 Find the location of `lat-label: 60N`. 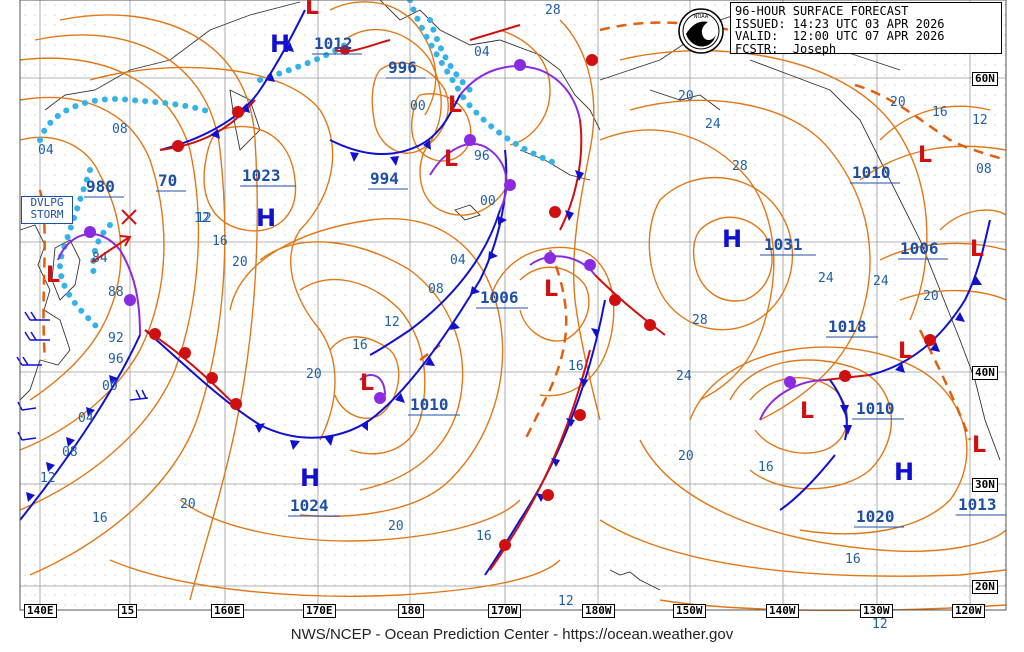

lat-label: 60N is located at coordinates (985, 79).